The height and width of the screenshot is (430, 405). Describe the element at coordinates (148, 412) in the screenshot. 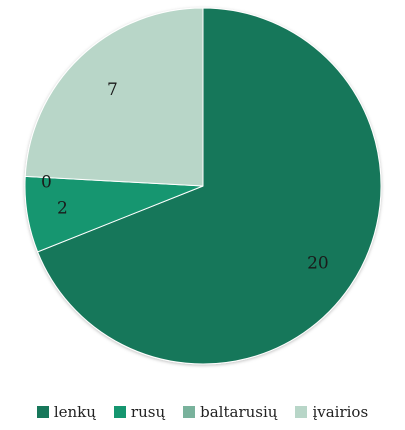

I see `legend-label-rusu: rusų` at that location.